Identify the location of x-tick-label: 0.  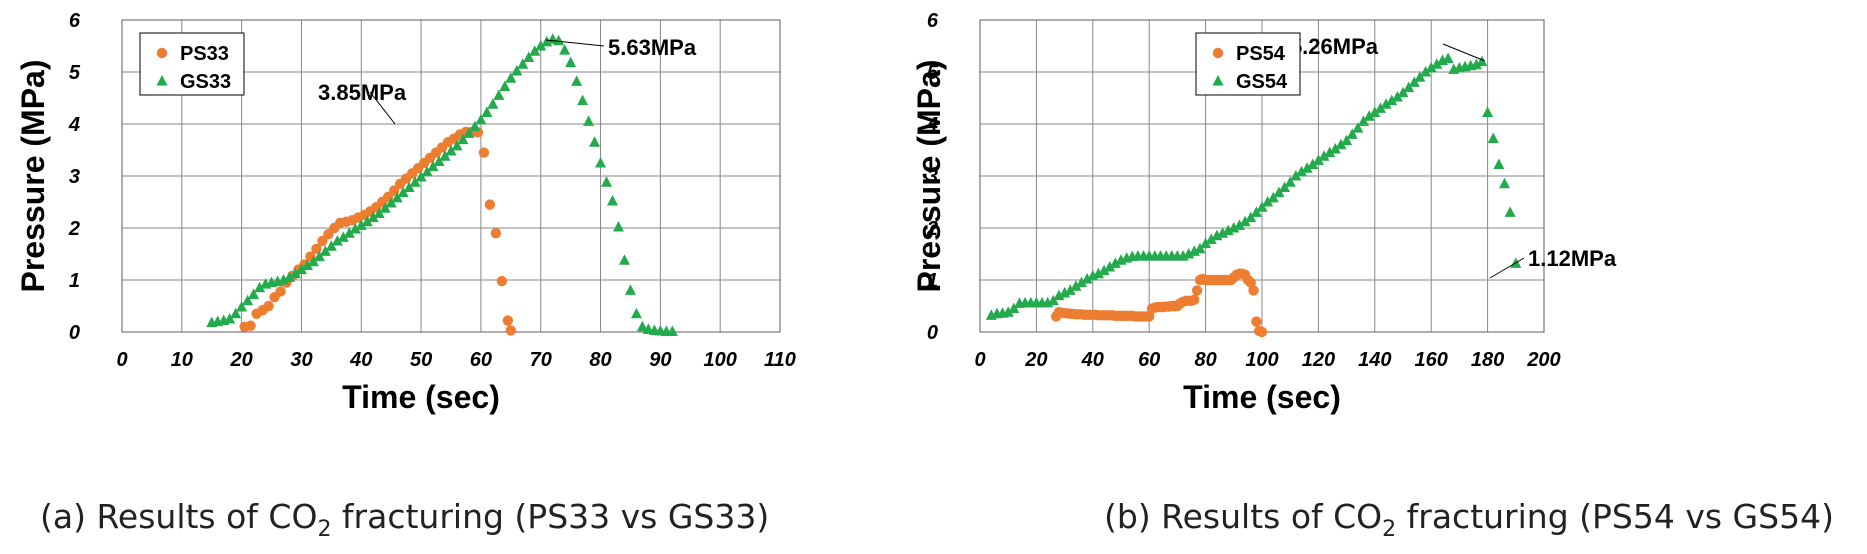
(979, 360).